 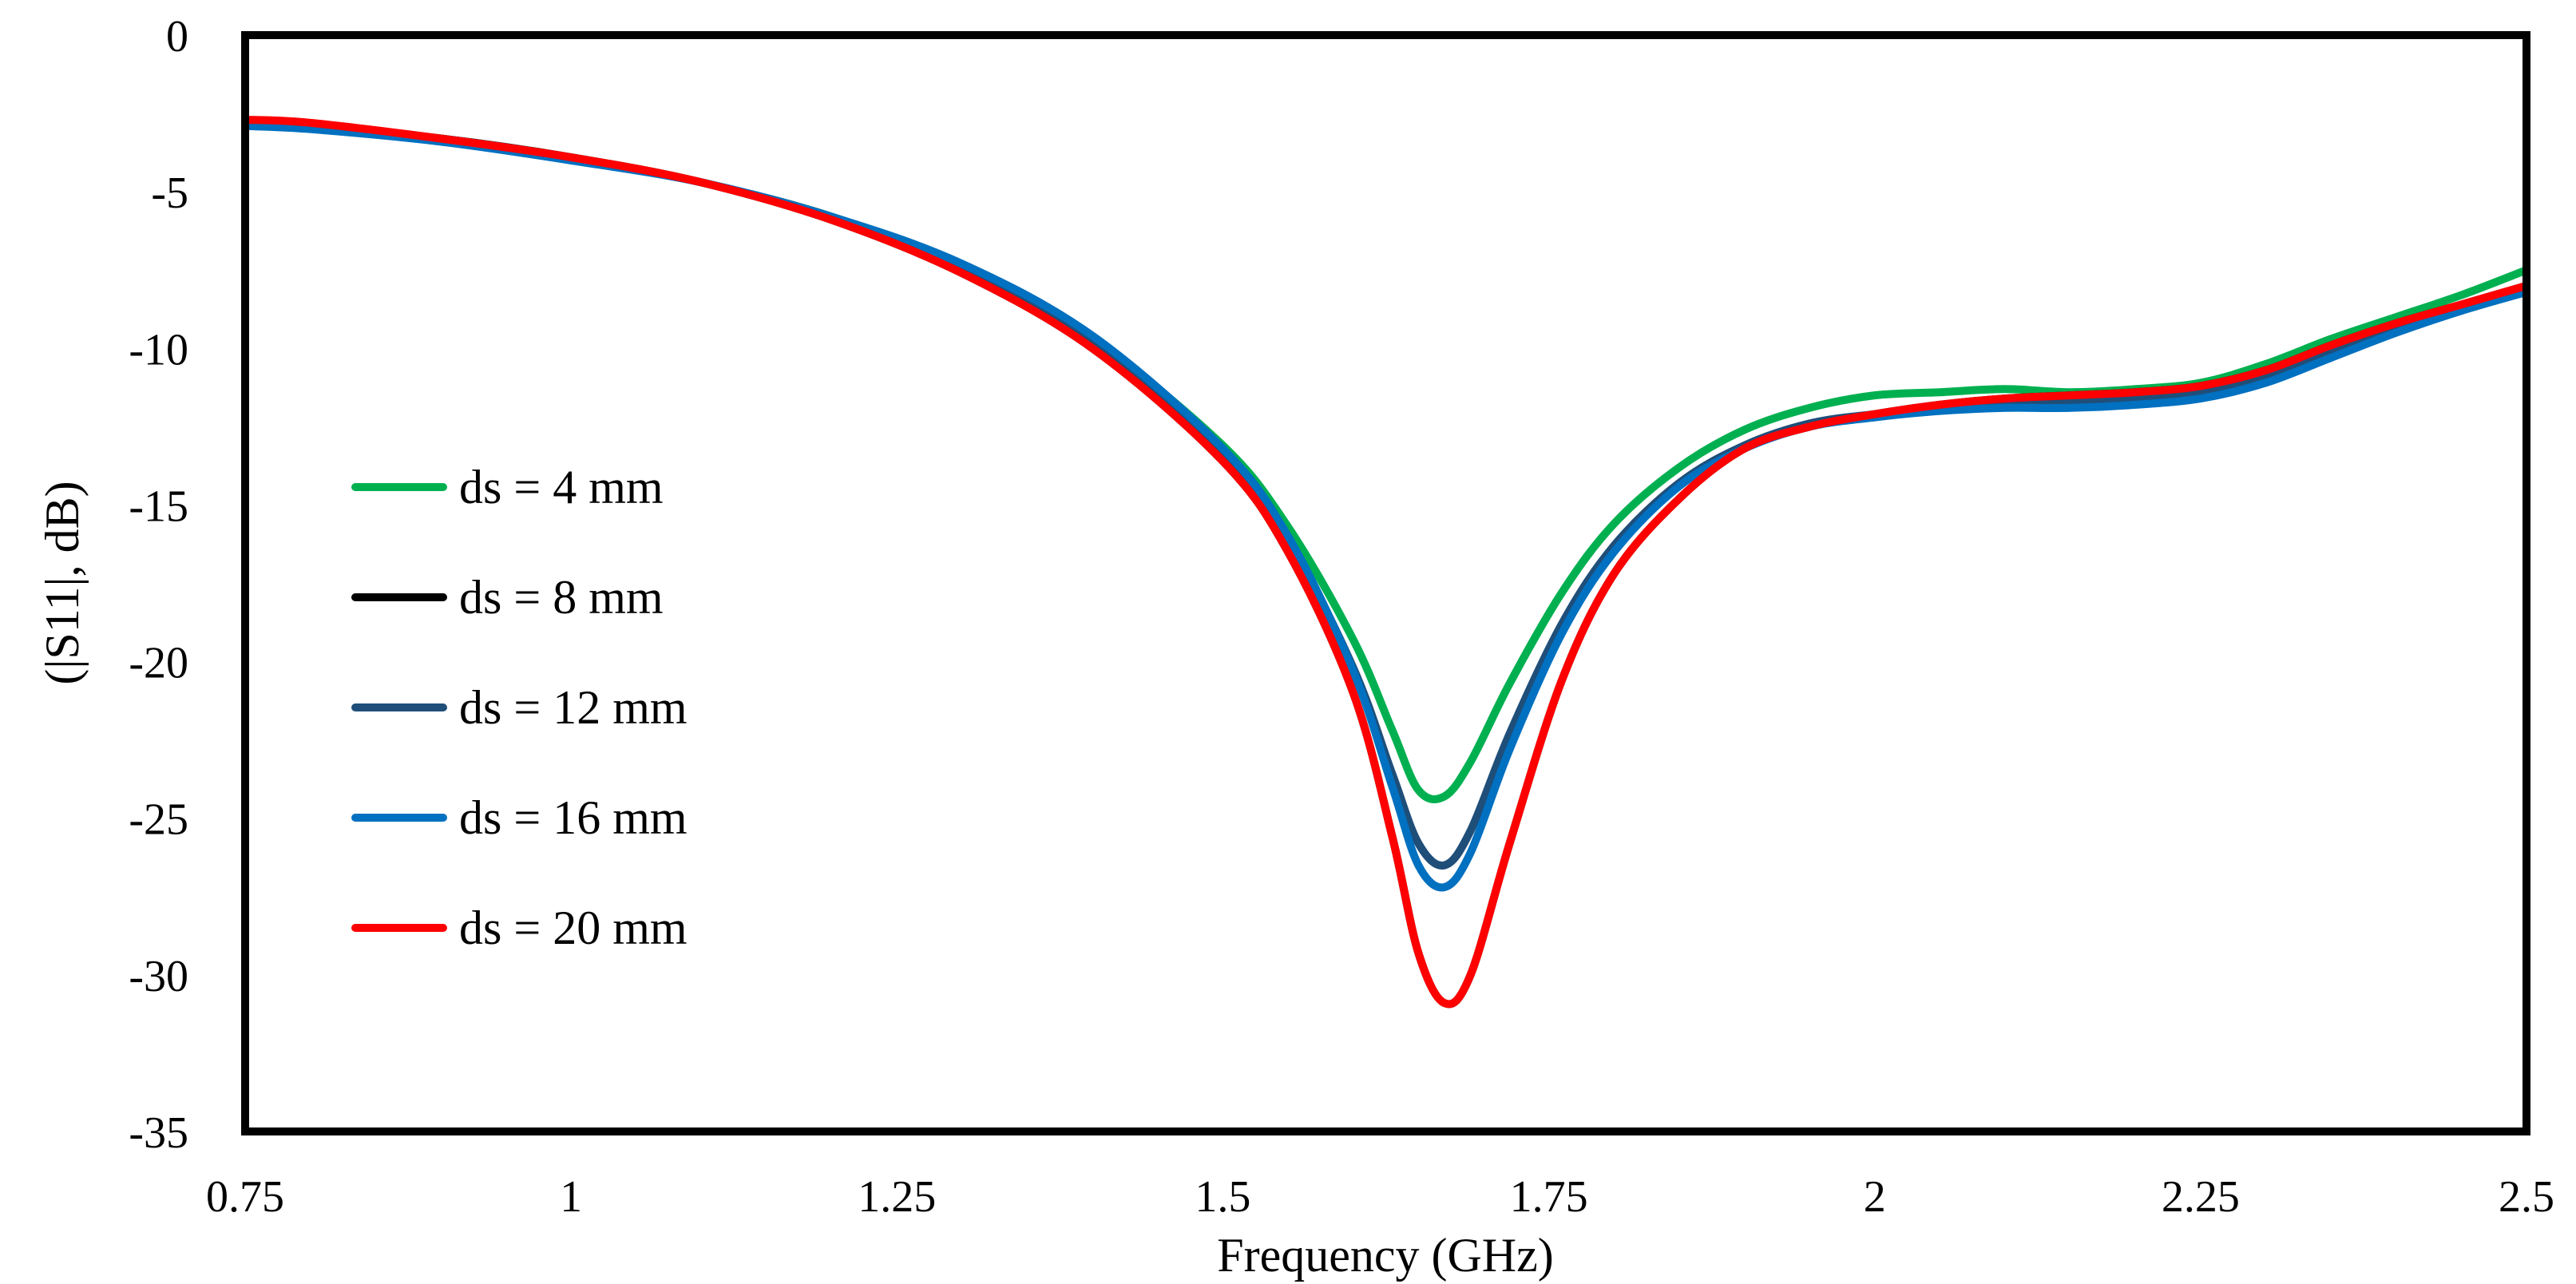 What do you see at coordinates (158, 663) in the screenshot?
I see `y-tick-label: -20` at bounding box center [158, 663].